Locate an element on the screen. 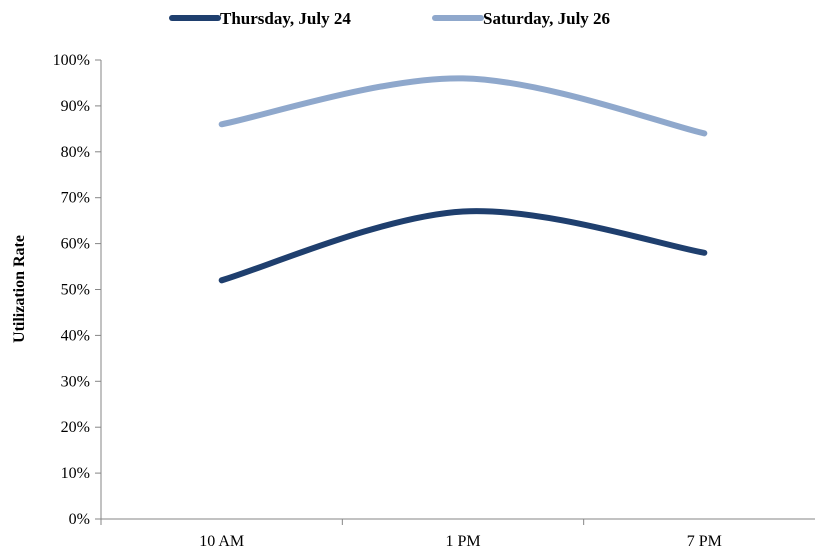  y-tick-label: 60% is located at coordinates (75, 244).